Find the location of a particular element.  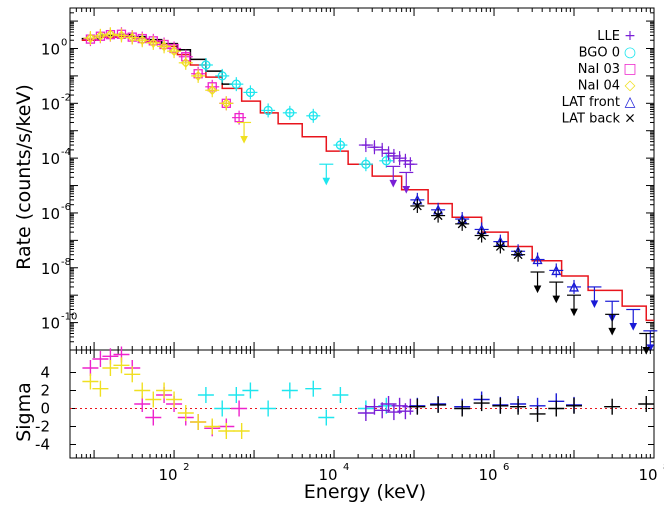

sigma-tick-label: 2 is located at coordinates (45, 391).